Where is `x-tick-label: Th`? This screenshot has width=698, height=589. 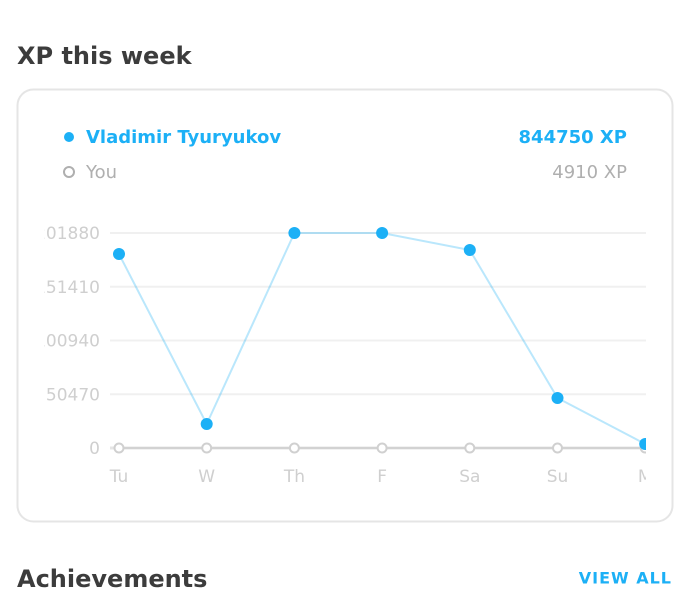 x-tick-label: Th is located at coordinates (294, 477).